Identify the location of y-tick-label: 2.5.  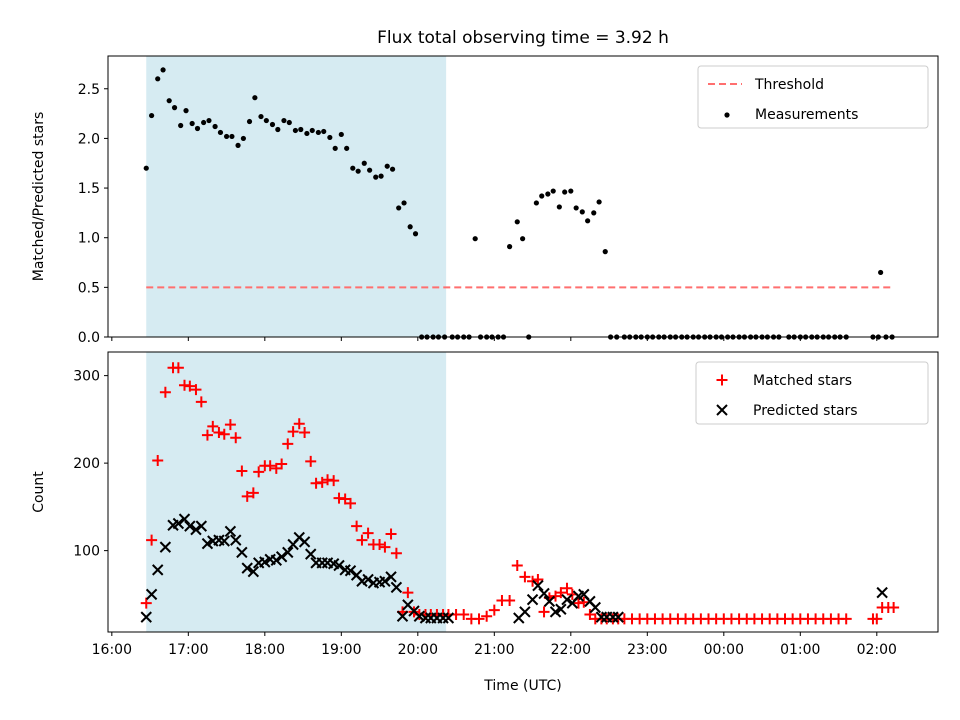
(89, 90).